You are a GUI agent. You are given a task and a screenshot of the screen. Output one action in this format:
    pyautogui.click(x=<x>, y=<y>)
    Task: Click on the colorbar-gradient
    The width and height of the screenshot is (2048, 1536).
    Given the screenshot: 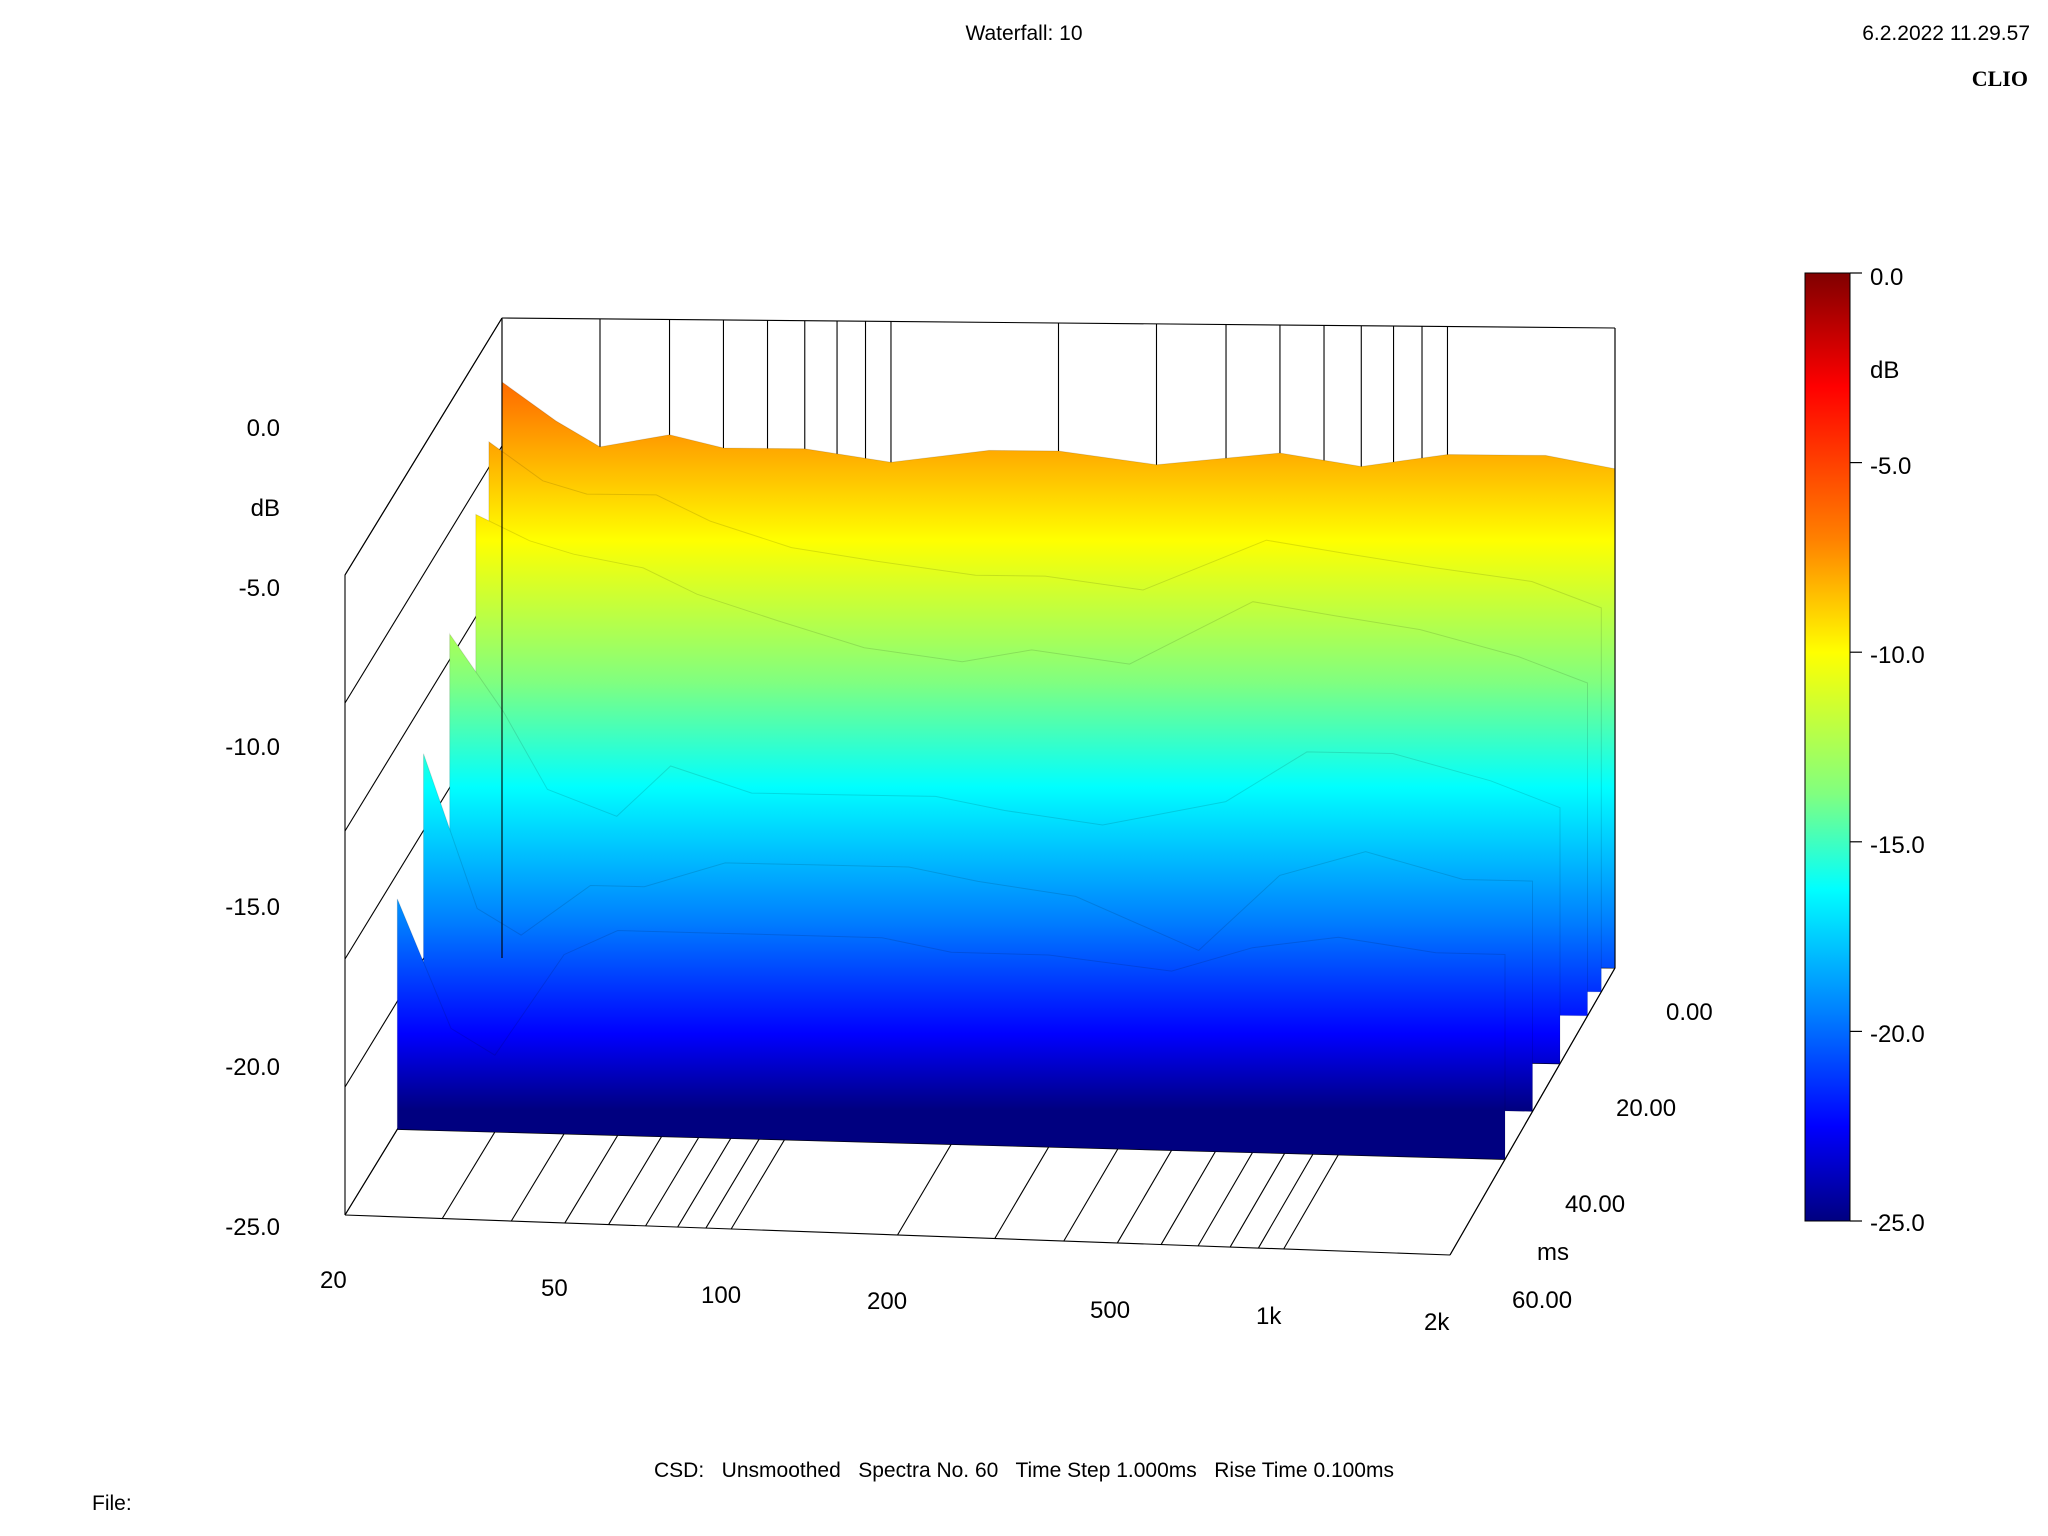 What is the action you would take?
    pyautogui.click(x=1827, y=747)
    